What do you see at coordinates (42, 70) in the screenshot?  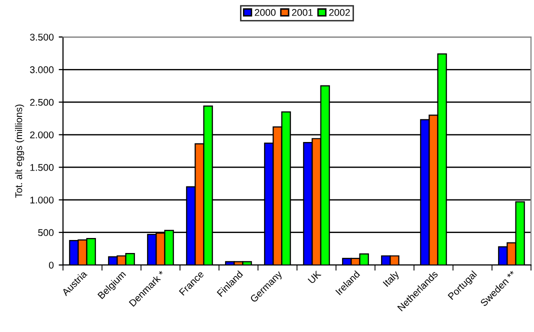 I see `y-tick-label: 3.000` at bounding box center [42, 70].